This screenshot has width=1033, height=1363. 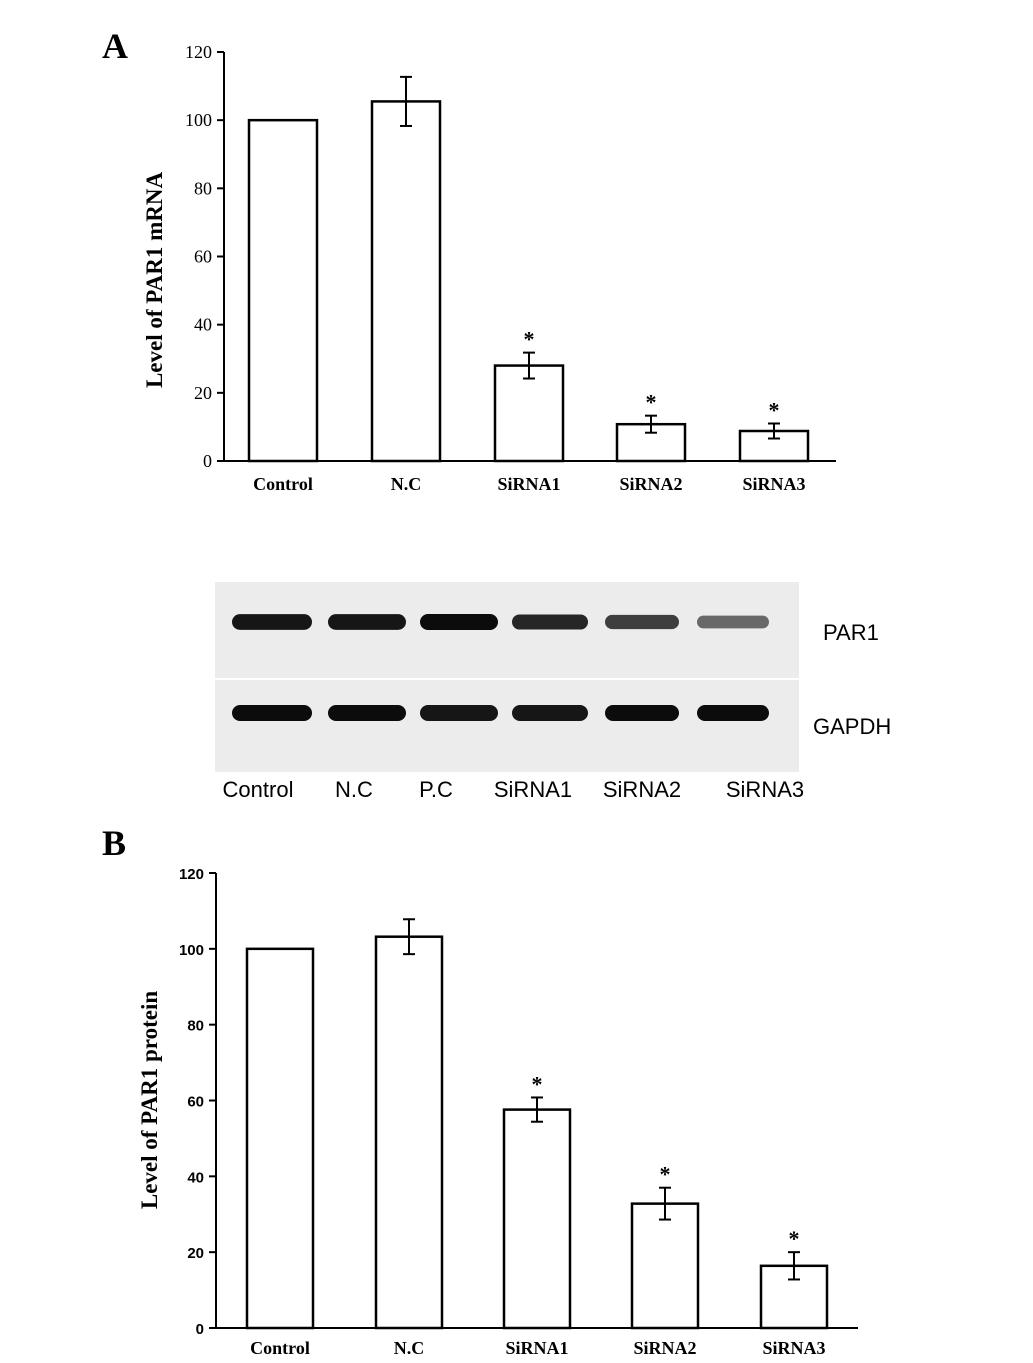 I want to click on chart-b-category-label: SiRNA1, so click(x=536, y=1348).